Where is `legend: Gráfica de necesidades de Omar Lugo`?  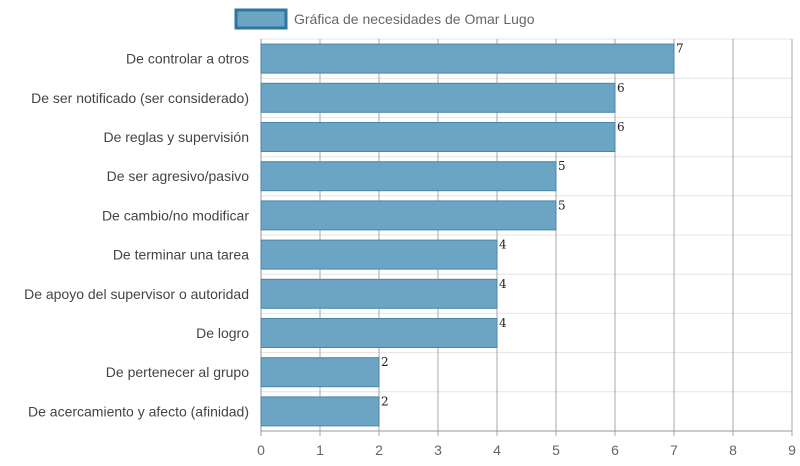
legend: Gráfica de necesidades de Omar Lugo is located at coordinates (384, 19).